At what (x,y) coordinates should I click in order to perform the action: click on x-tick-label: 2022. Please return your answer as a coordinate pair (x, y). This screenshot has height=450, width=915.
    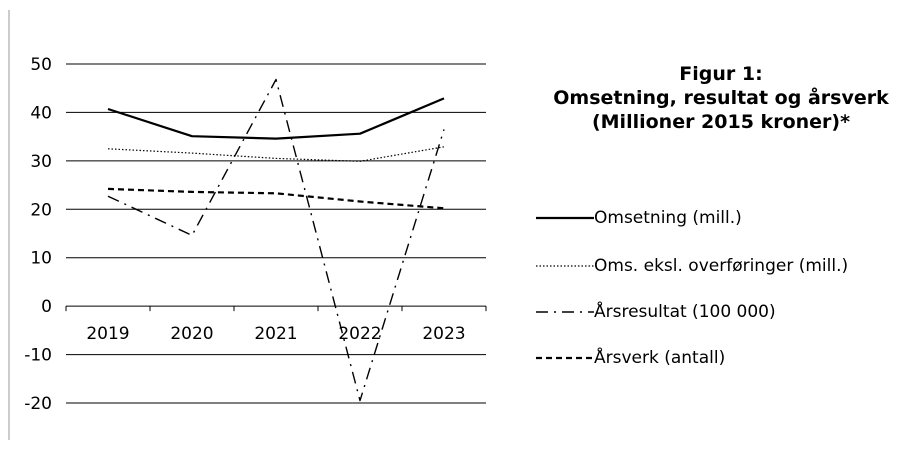
    Looking at the image, I should click on (359, 334).